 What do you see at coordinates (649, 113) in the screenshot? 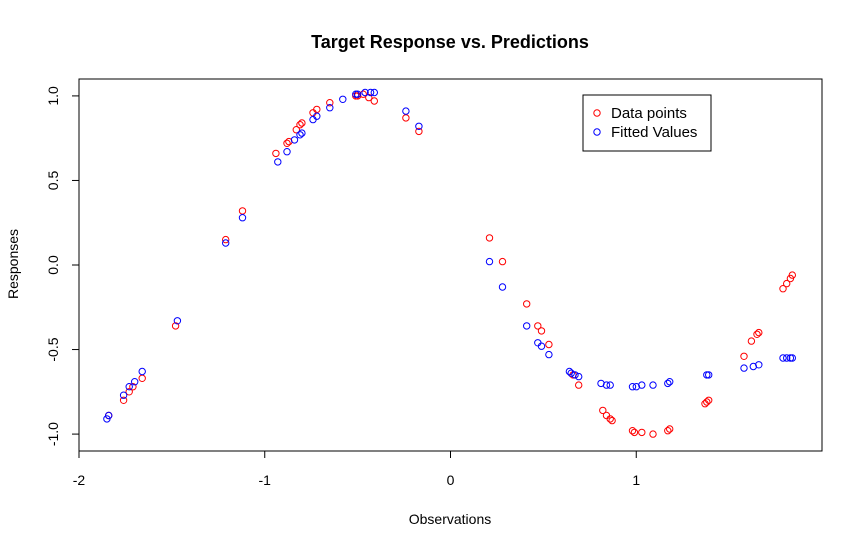
I see `legend-entry-label: Data points` at bounding box center [649, 113].